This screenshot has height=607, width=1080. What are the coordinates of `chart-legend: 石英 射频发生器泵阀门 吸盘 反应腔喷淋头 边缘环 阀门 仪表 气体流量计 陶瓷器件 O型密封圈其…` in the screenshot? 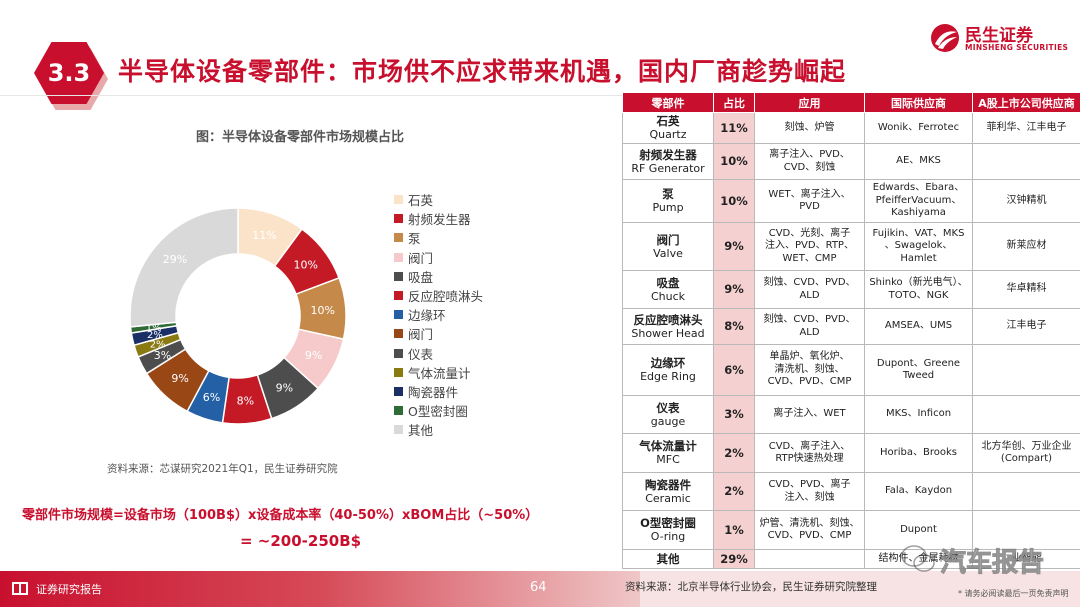 It's located at (438, 314).